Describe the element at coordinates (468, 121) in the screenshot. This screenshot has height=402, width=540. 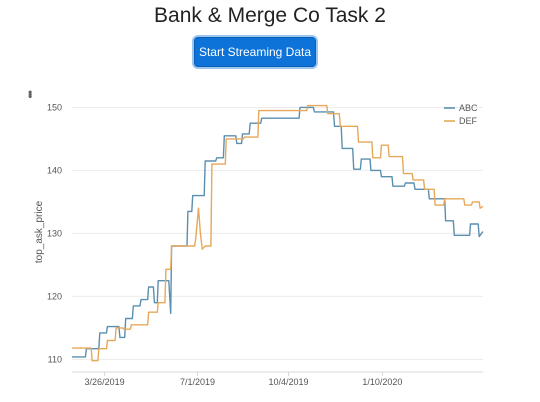
I see `legend-label-def: DEF` at that location.